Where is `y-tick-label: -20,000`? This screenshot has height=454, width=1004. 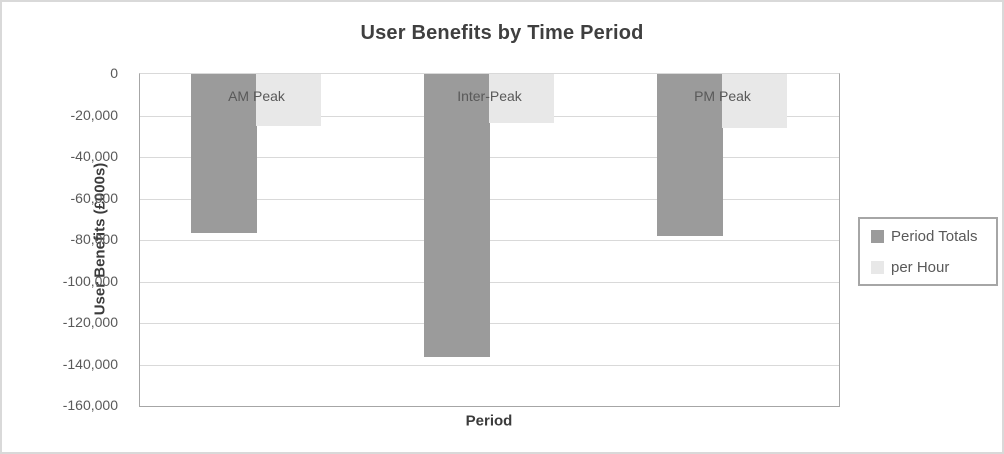
y-tick-label: -20,000 is located at coordinates (94, 114).